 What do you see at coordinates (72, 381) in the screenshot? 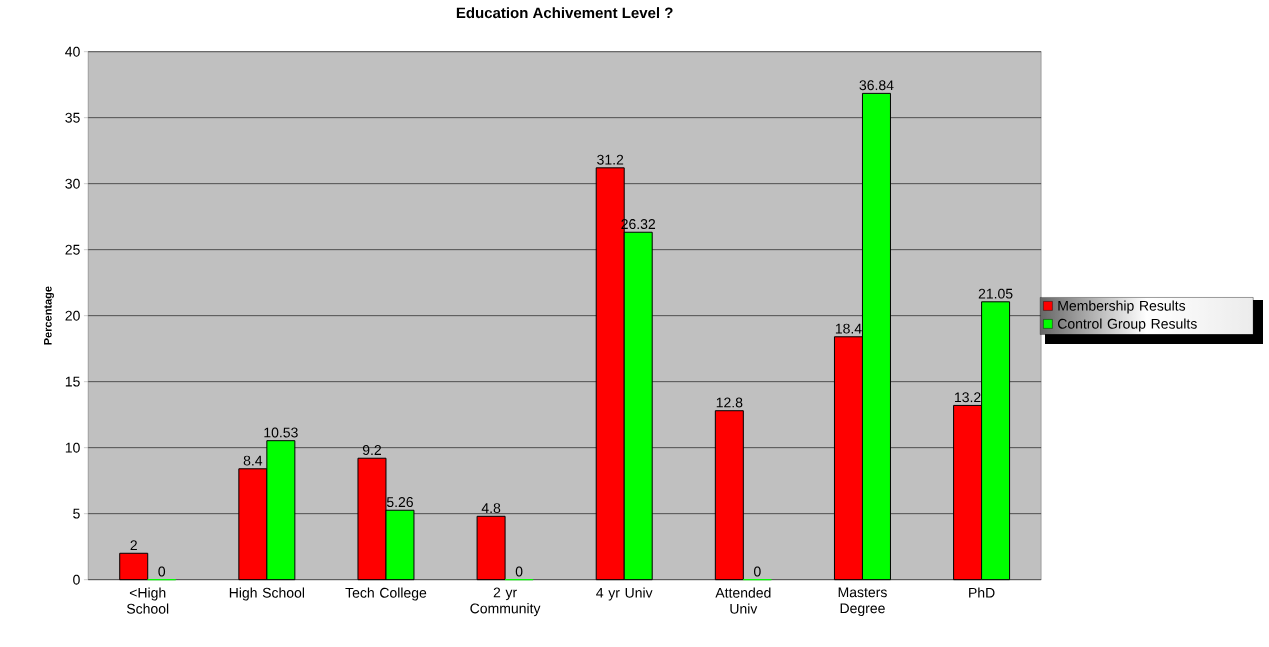
I see `y-tick-label: 15` at bounding box center [72, 381].